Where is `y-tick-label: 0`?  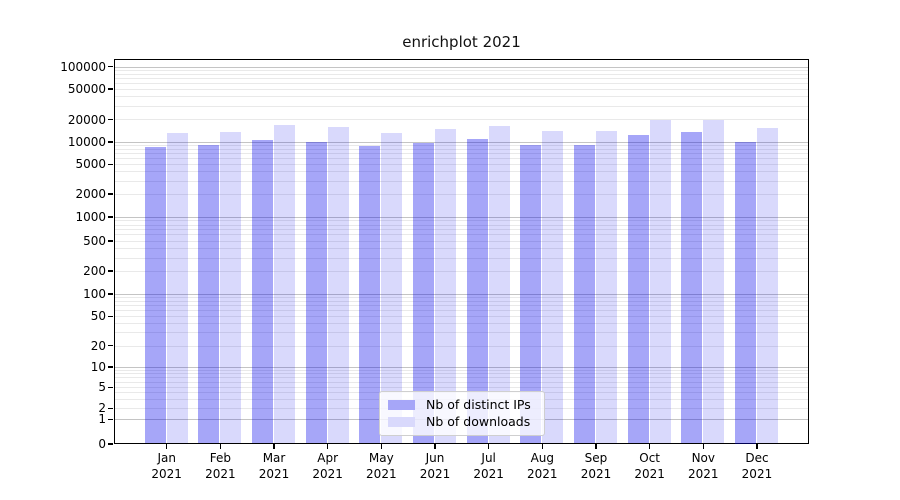 y-tick-label: 0 is located at coordinates (102, 444).